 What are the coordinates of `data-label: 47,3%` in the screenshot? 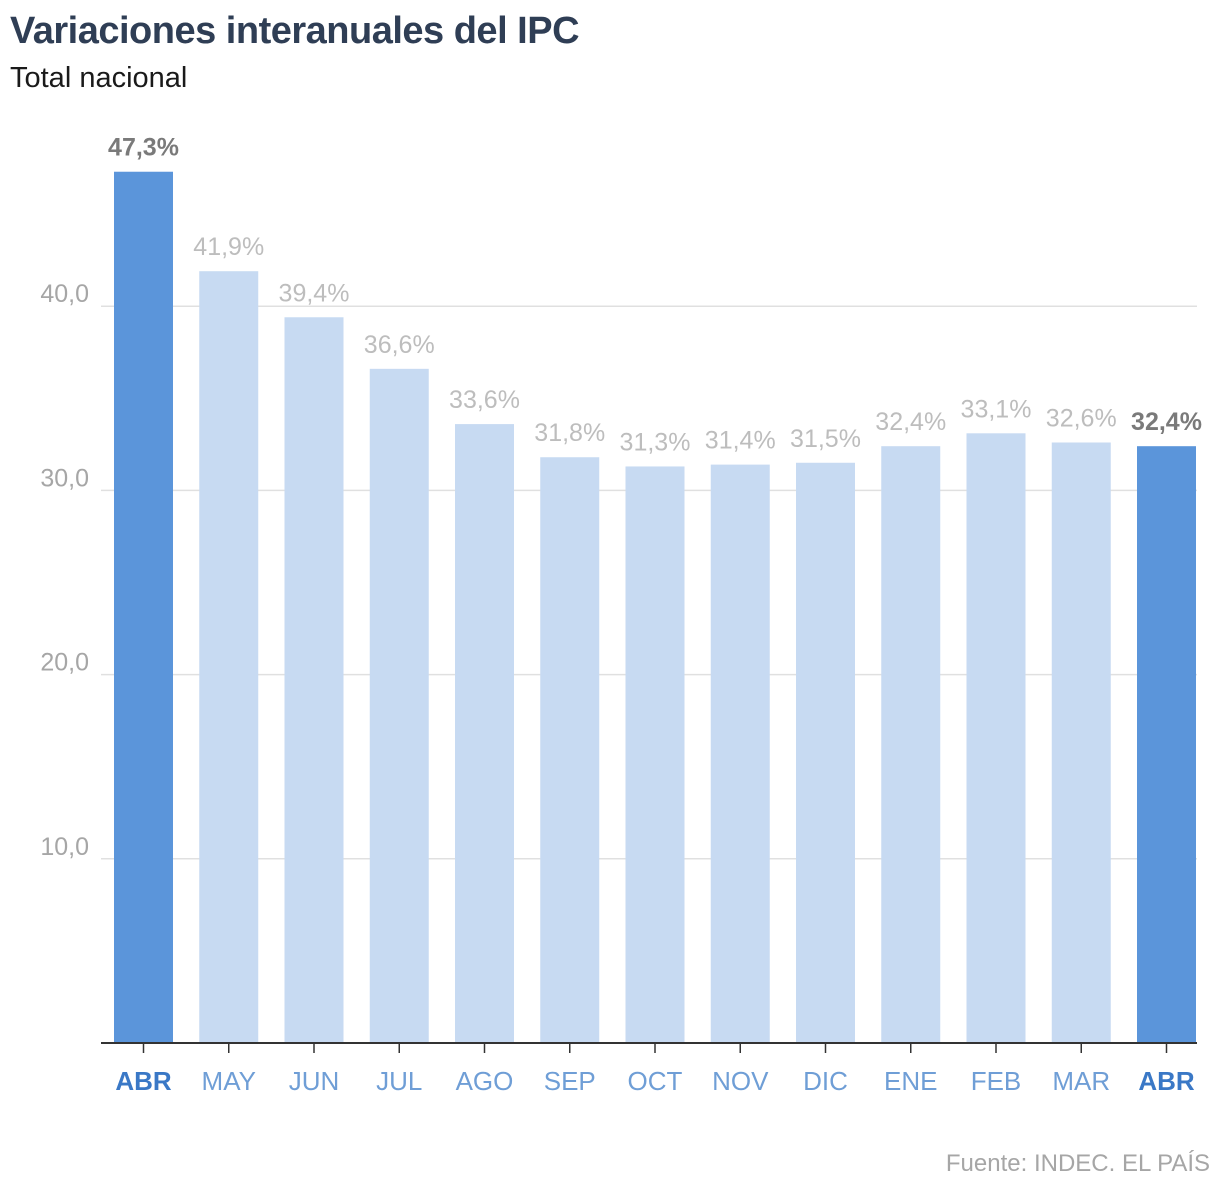 It's located at (143, 148).